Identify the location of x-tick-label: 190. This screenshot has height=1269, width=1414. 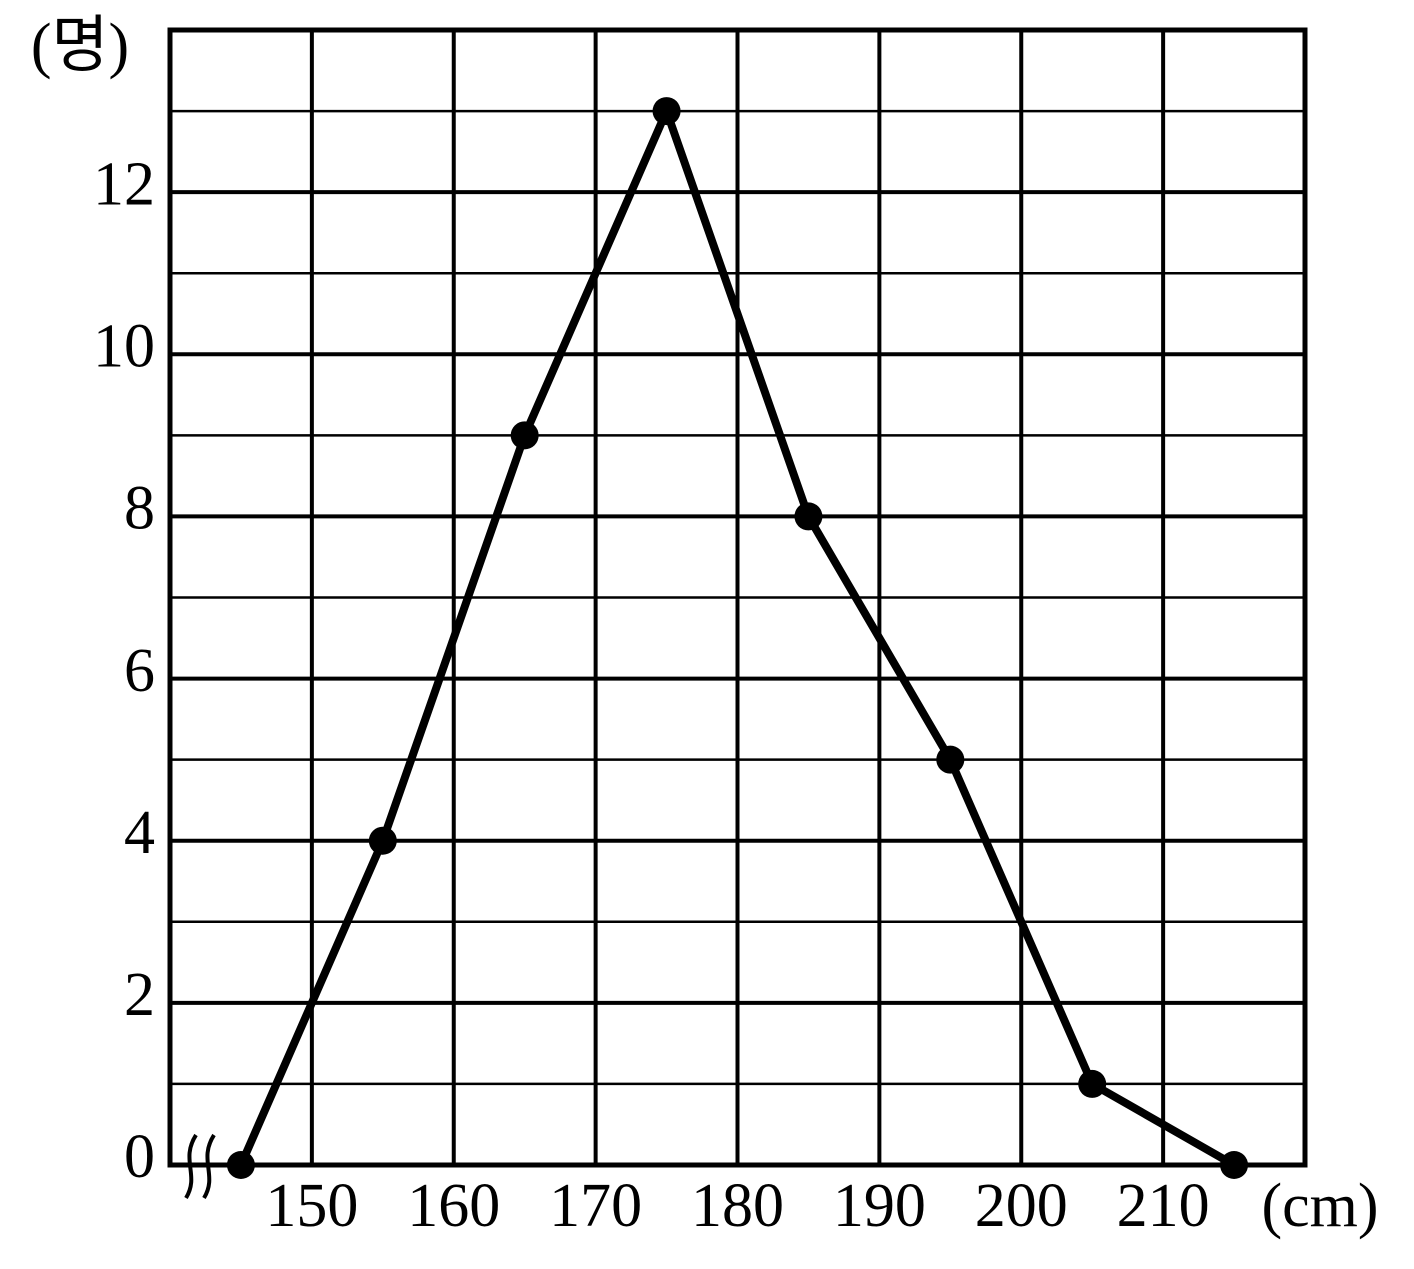
(879, 1206).